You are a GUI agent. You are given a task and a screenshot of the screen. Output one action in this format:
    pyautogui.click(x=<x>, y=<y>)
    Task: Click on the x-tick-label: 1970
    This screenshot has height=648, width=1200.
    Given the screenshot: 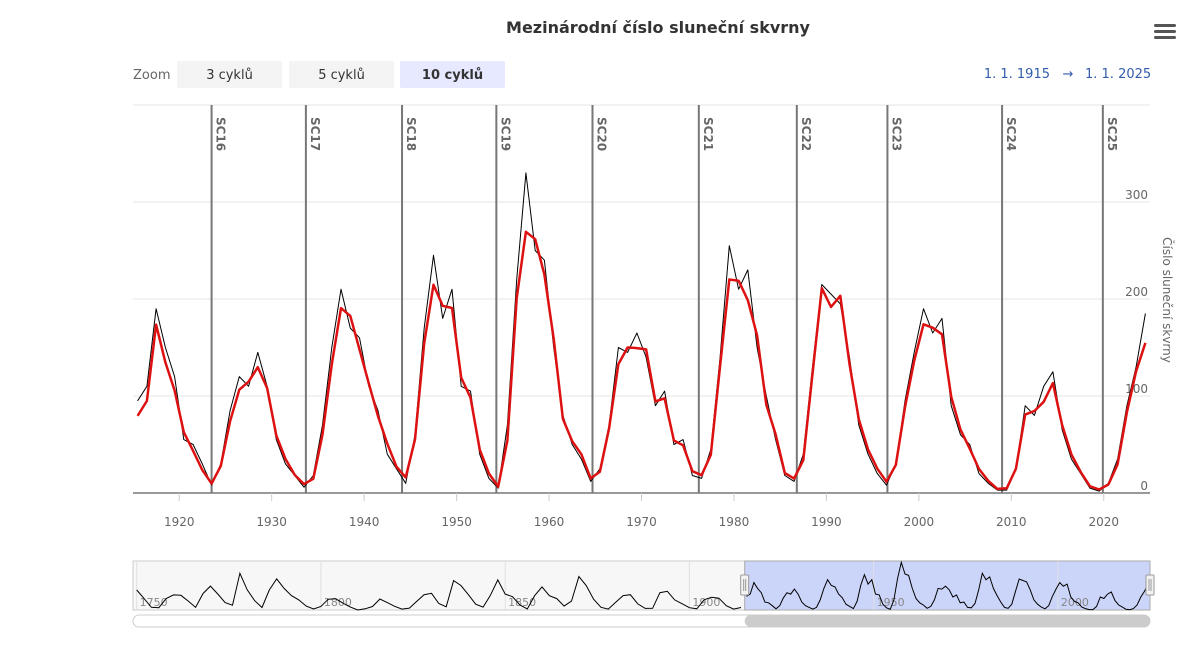 What is the action you would take?
    pyautogui.click(x=641, y=522)
    